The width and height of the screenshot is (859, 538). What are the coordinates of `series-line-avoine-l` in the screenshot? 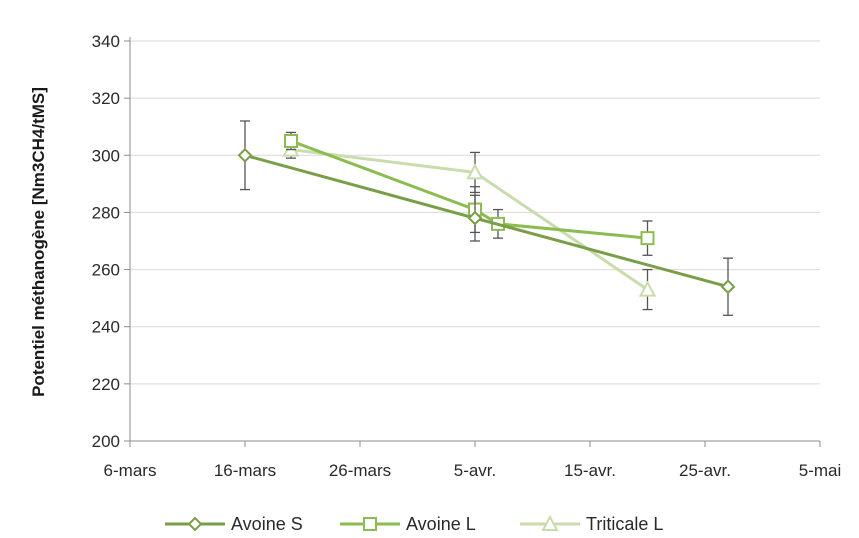 It's located at (469, 189).